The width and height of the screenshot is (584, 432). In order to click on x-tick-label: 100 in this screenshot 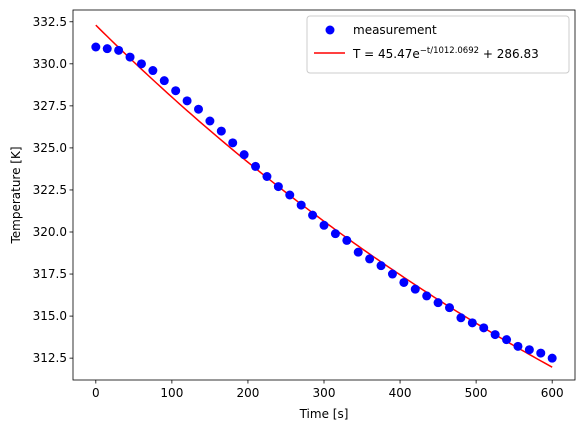, I will do `click(171, 393)`.